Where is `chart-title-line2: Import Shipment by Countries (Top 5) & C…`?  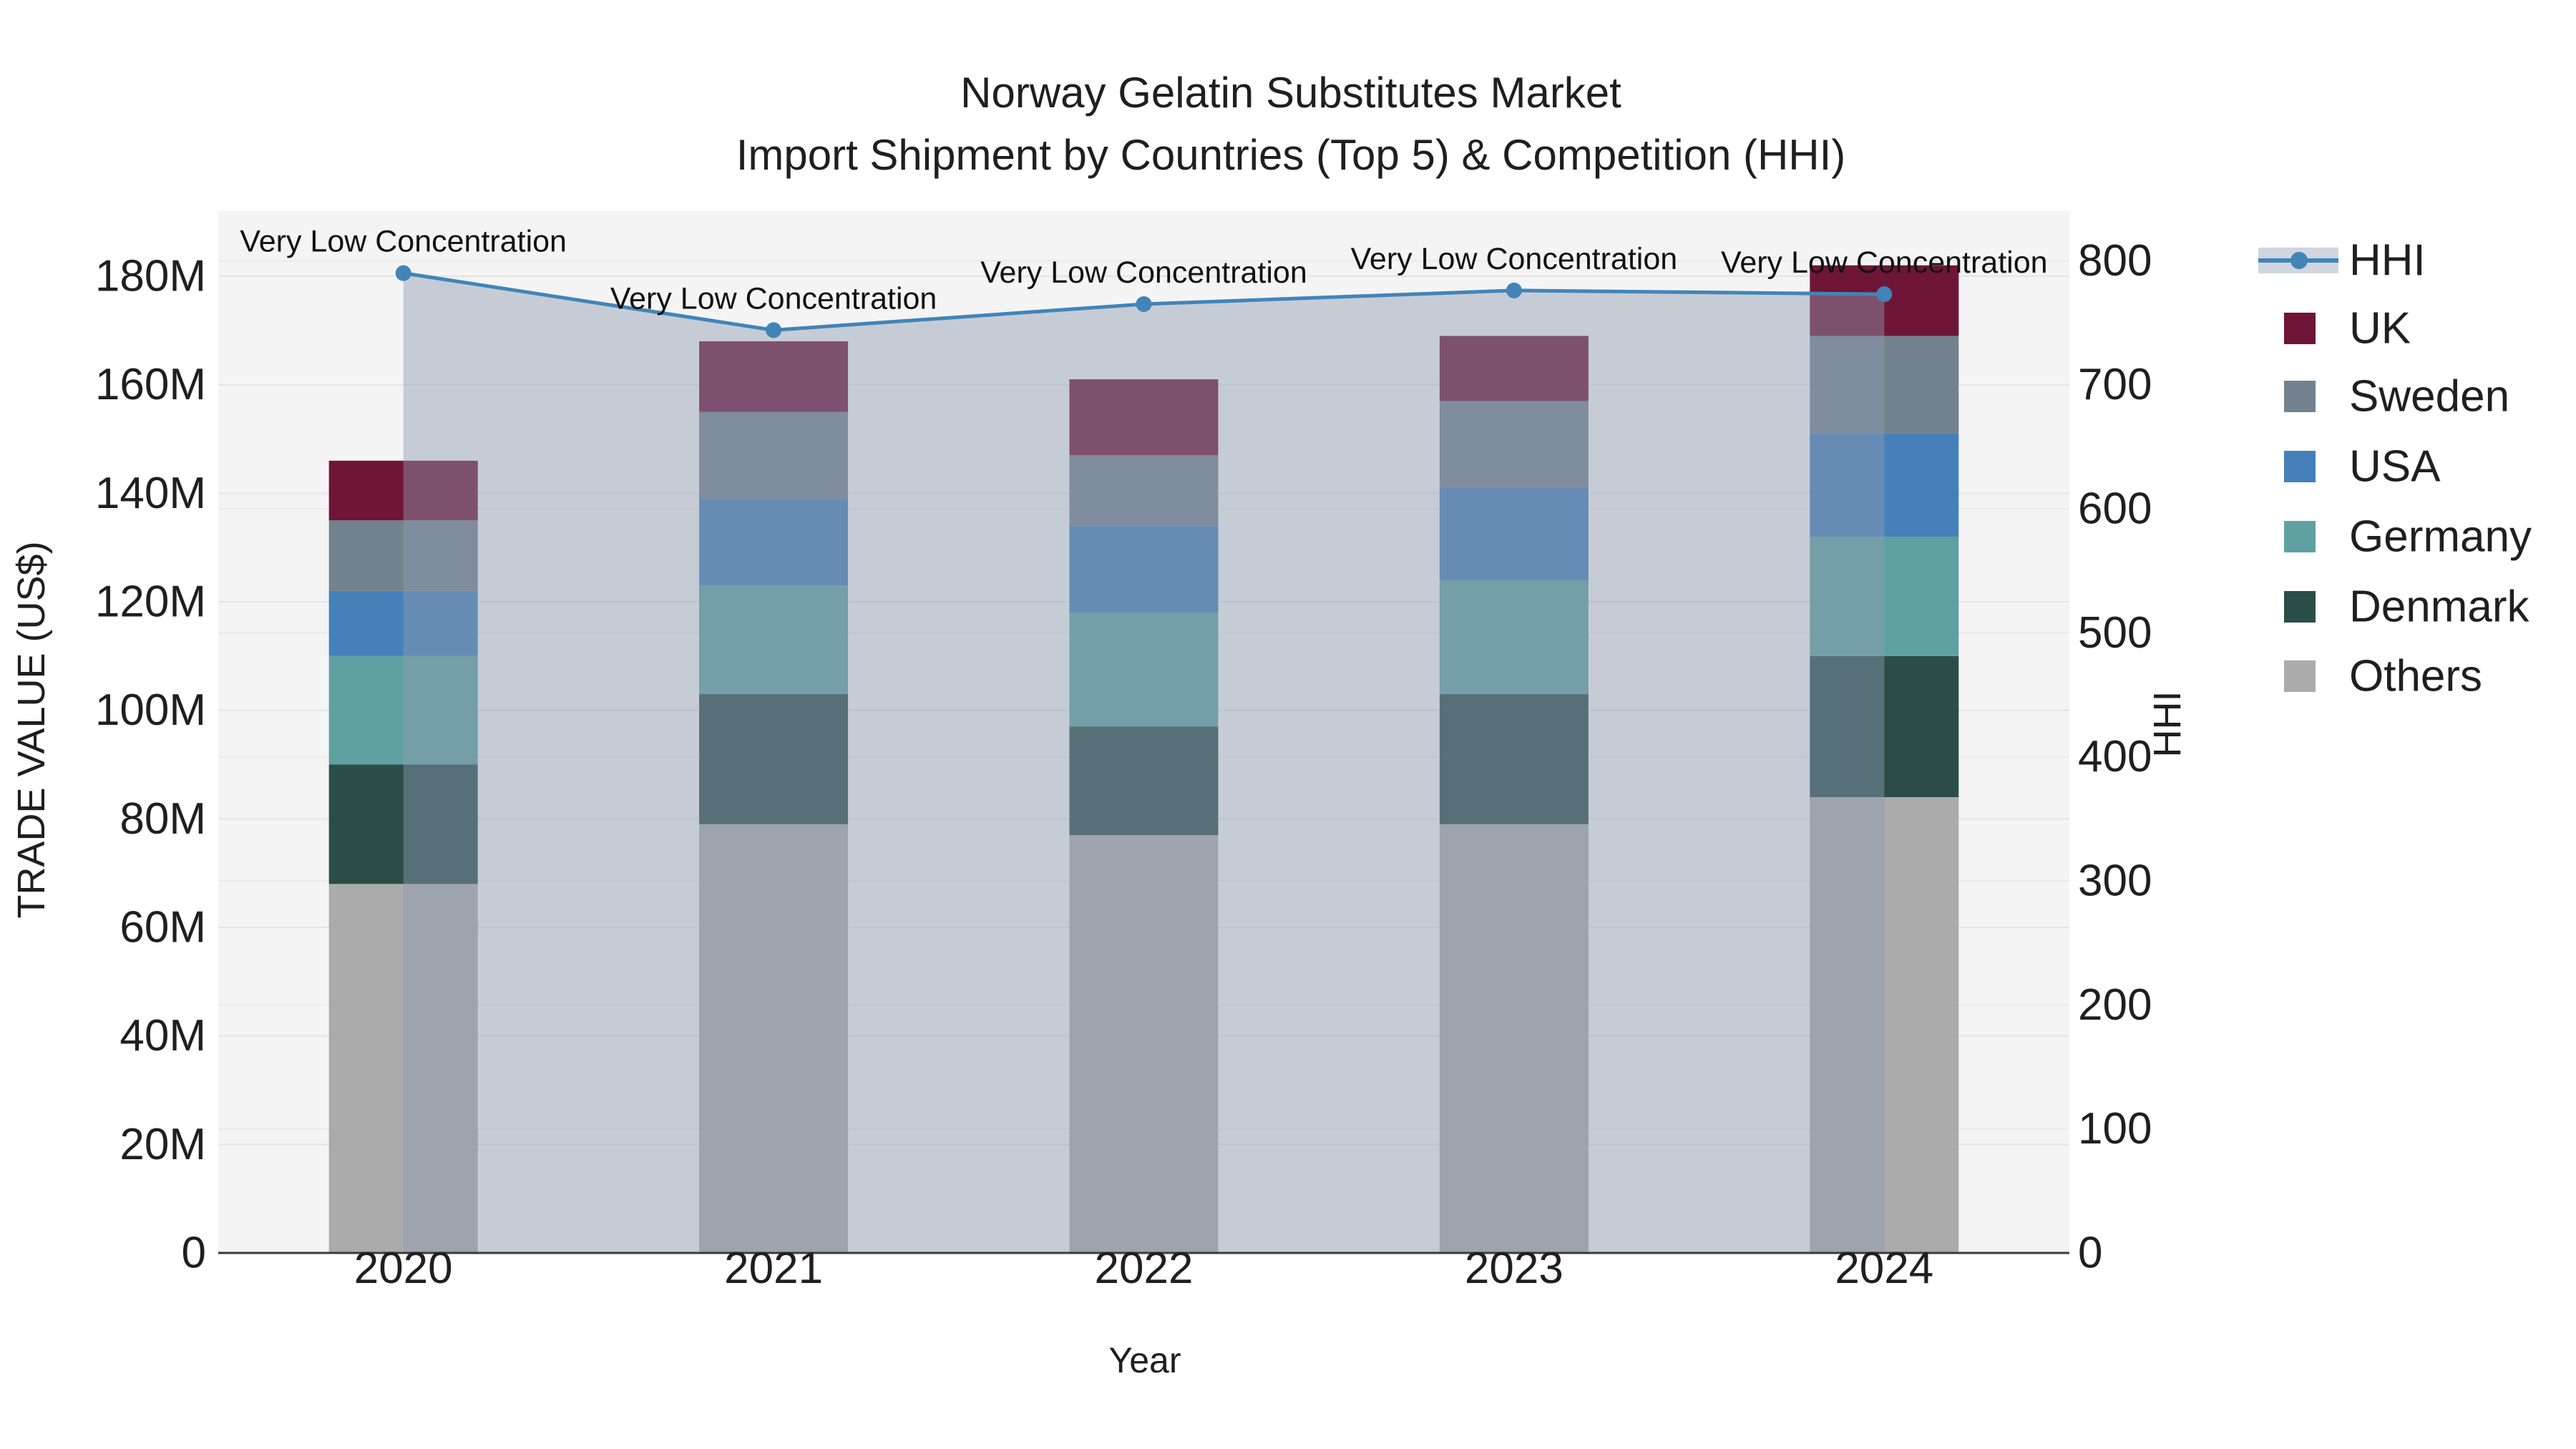 chart-title-line2: Import Shipment by Countries (Top 5) & C… is located at coordinates (1291, 155).